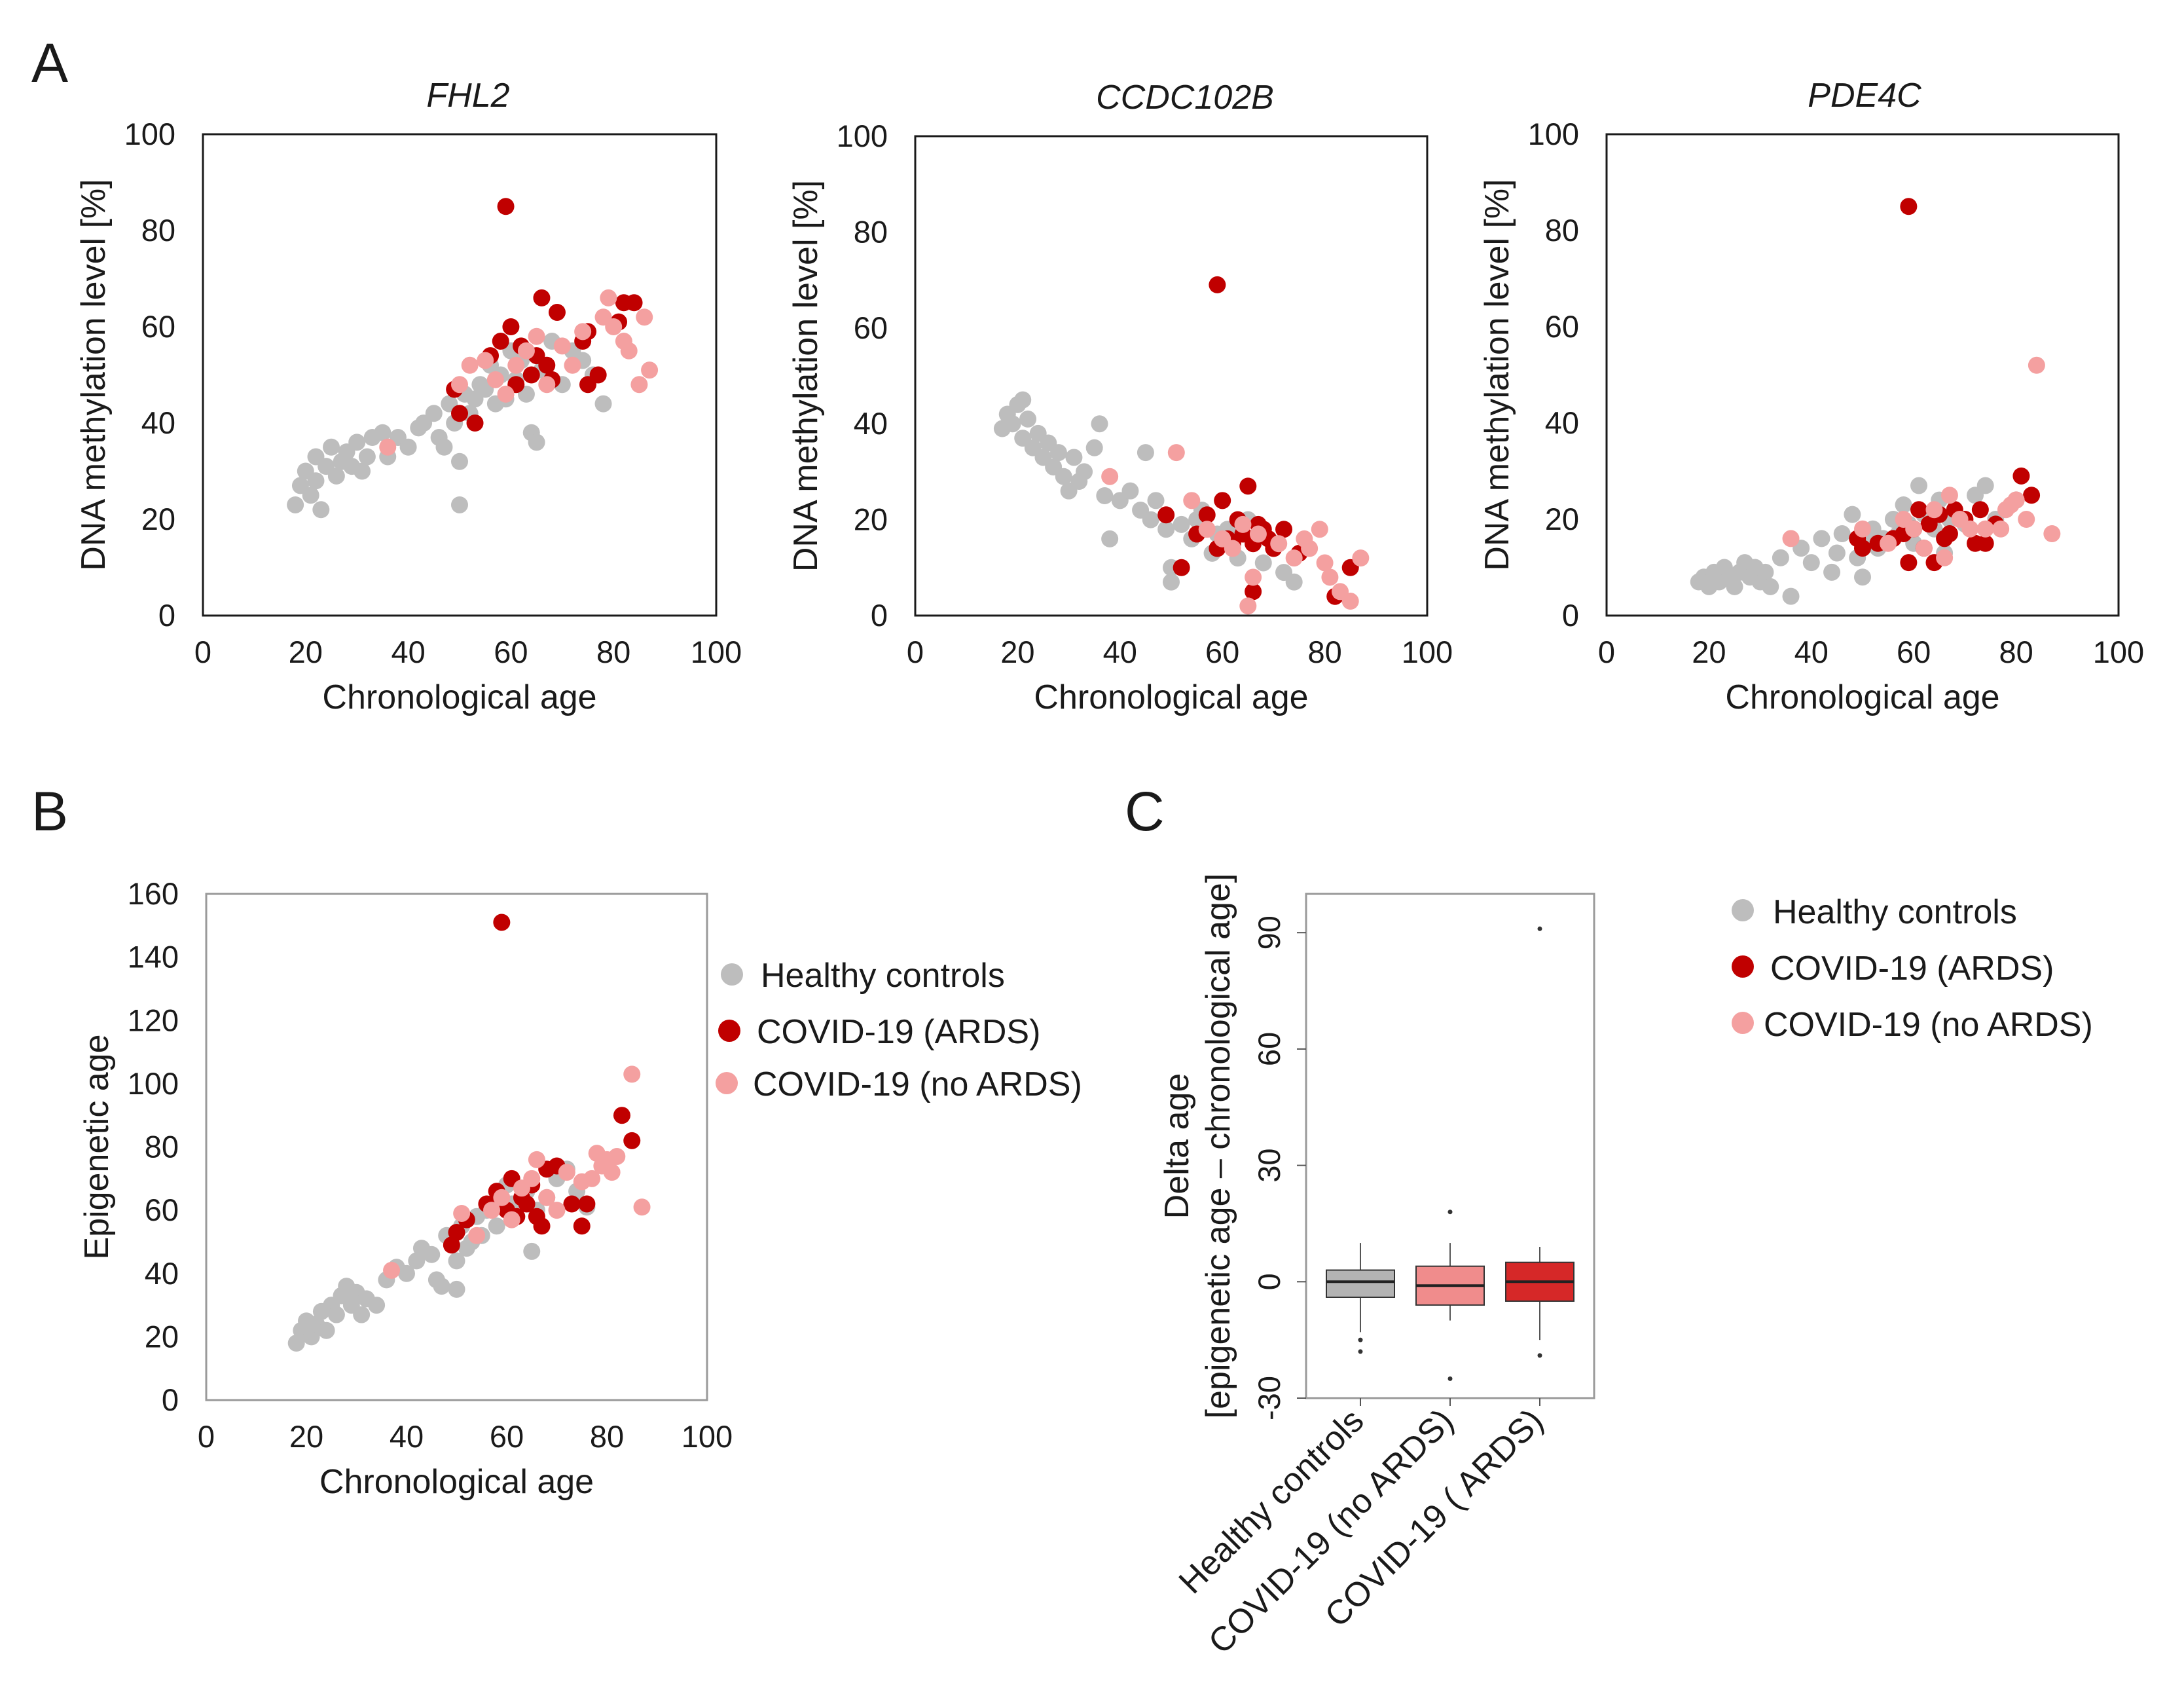  What do you see at coordinates (1177, 1146) in the screenshot?
I see `delta-y-axis-label-line1: Delta age` at bounding box center [1177, 1146].